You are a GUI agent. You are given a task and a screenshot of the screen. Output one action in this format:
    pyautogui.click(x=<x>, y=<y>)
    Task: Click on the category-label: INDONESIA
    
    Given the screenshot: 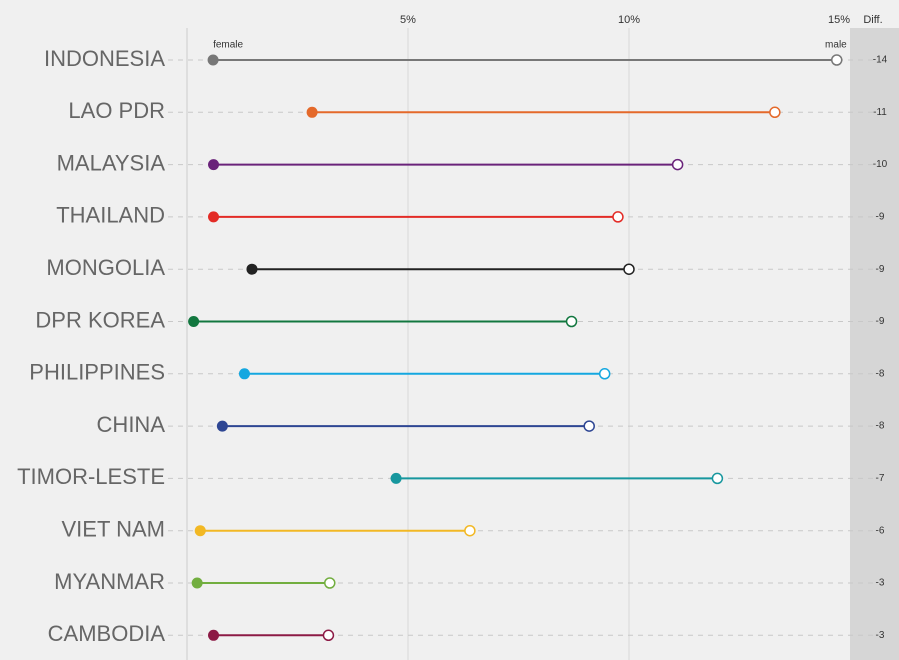 What is the action you would take?
    pyautogui.click(x=104, y=58)
    